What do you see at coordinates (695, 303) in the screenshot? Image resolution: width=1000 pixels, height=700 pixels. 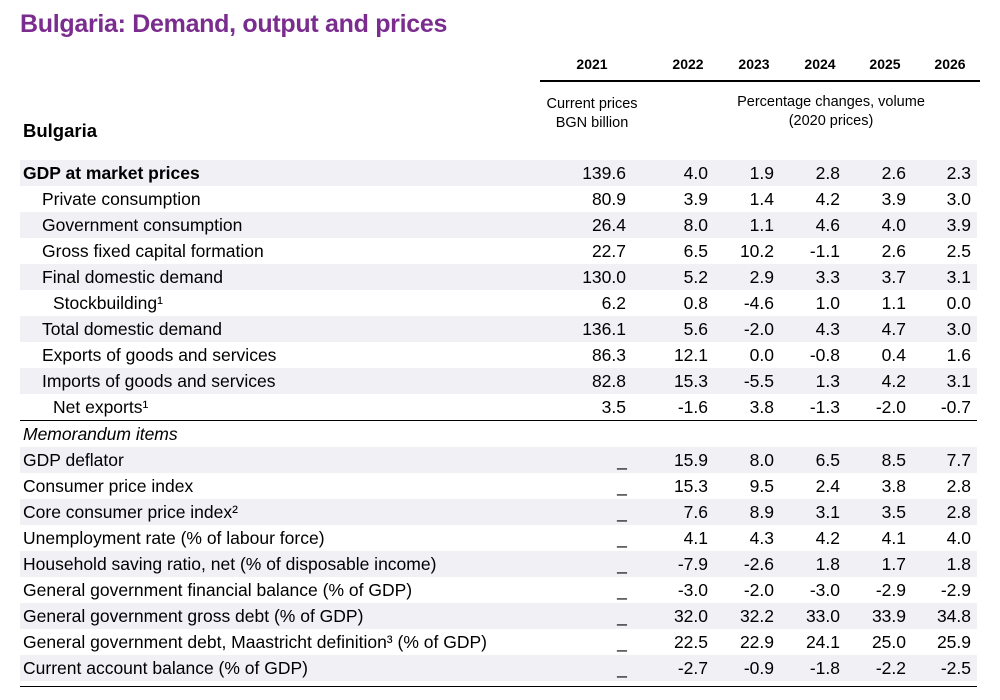 I see `cell-value: 0.8` at bounding box center [695, 303].